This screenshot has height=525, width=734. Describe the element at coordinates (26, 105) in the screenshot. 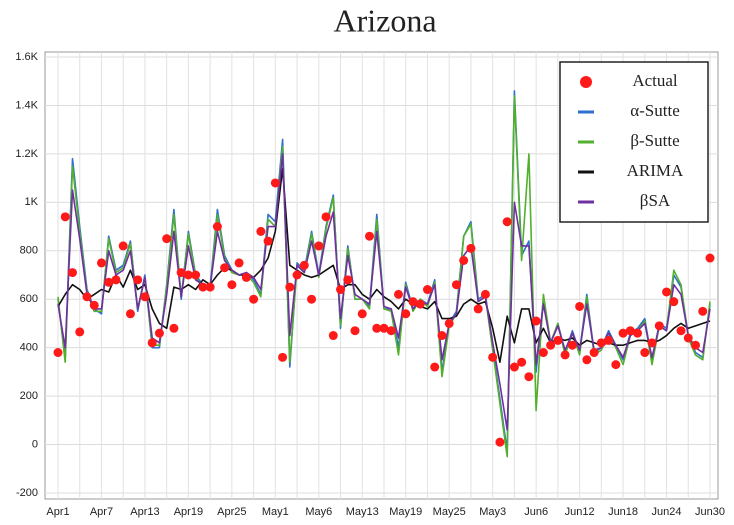

I see `y-tick-label: 1.4K` at that location.